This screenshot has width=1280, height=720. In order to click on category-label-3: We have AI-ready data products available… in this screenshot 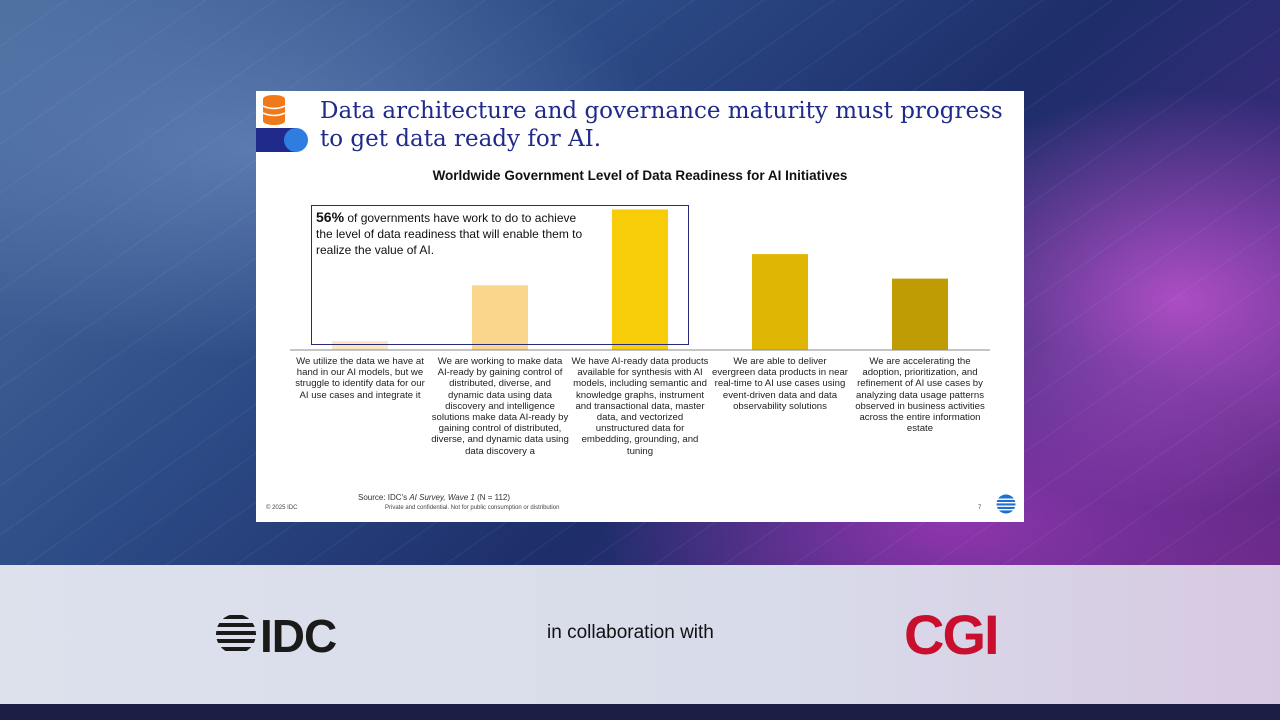, I will do `click(640, 406)`.